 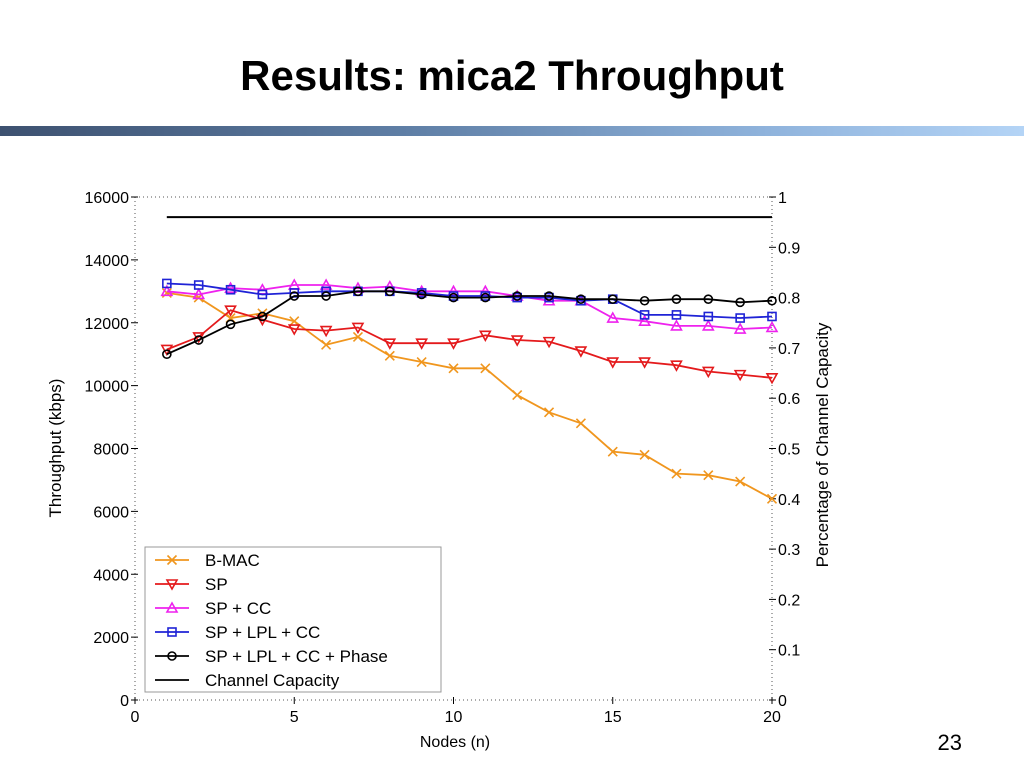 What do you see at coordinates (124, 701) in the screenshot?
I see `y-tick-label: 0` at bounding box center [124, 701].